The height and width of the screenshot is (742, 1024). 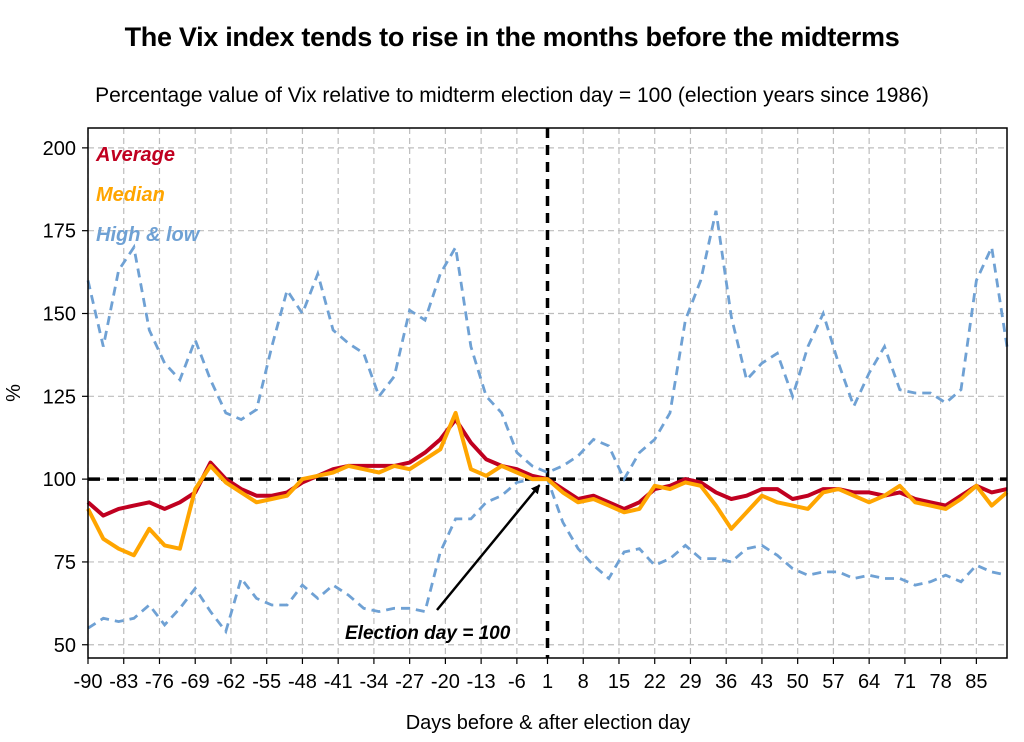 I want to click on x-tick-label: -76, so click(x=159, y=682).